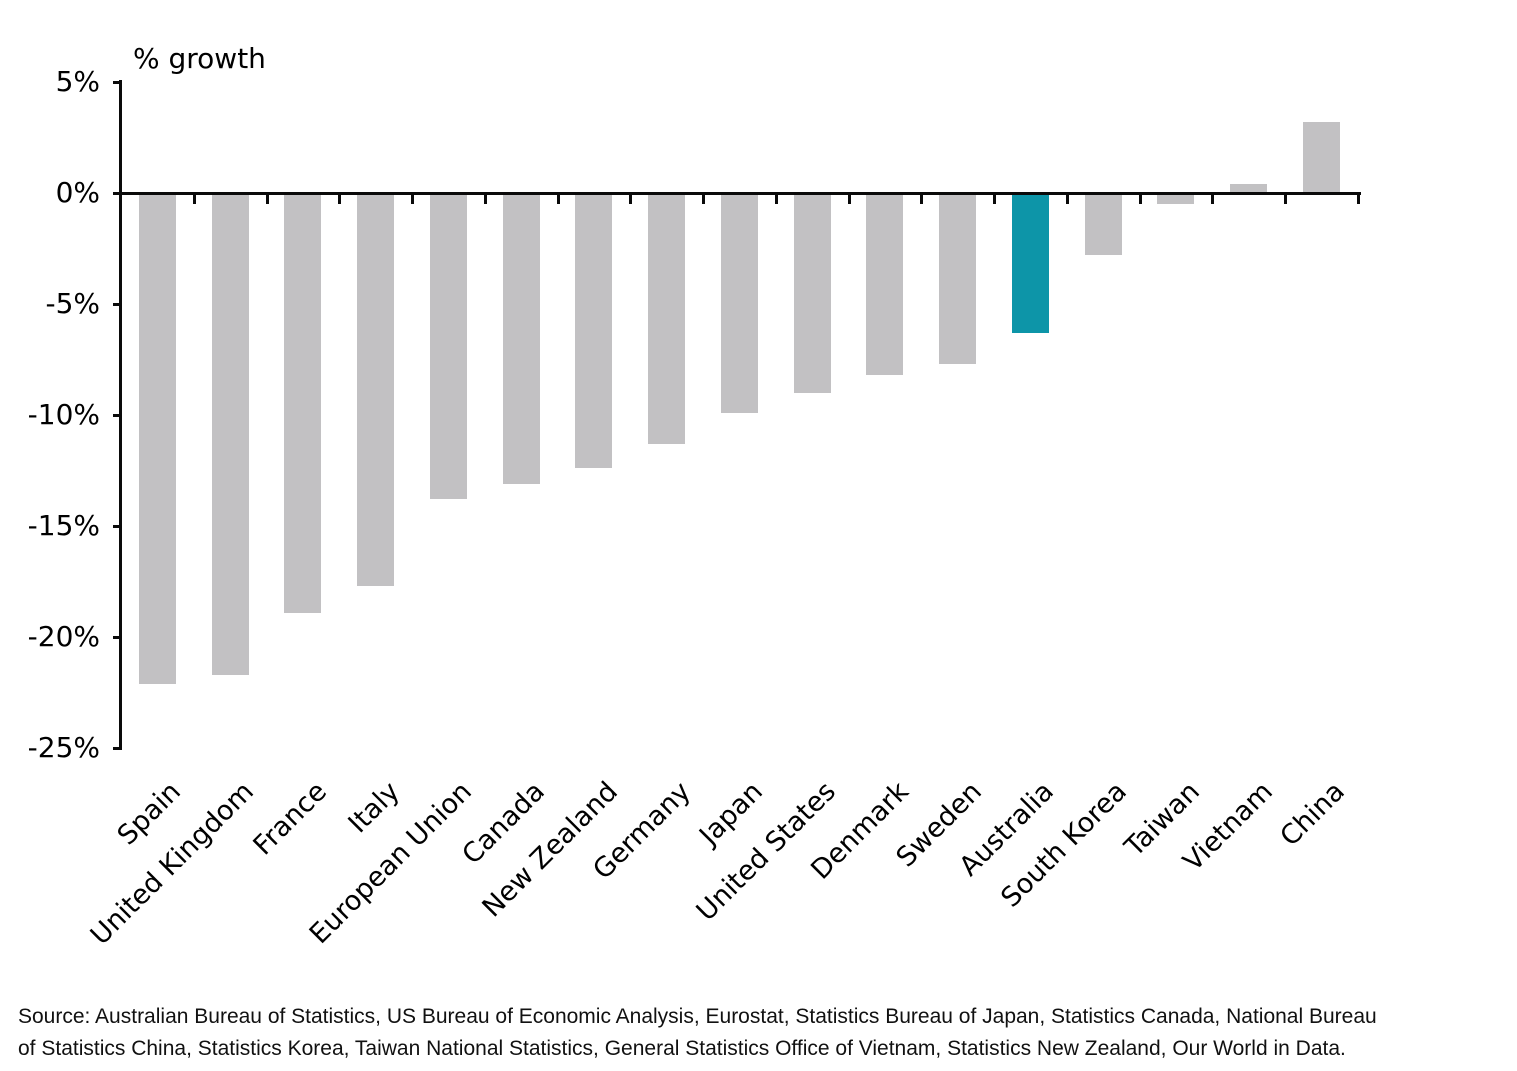  What do you see at coordinates (63, 414) in the screenshot?
I see `y-tick-label: -10%` at bounding box center [63, 414].